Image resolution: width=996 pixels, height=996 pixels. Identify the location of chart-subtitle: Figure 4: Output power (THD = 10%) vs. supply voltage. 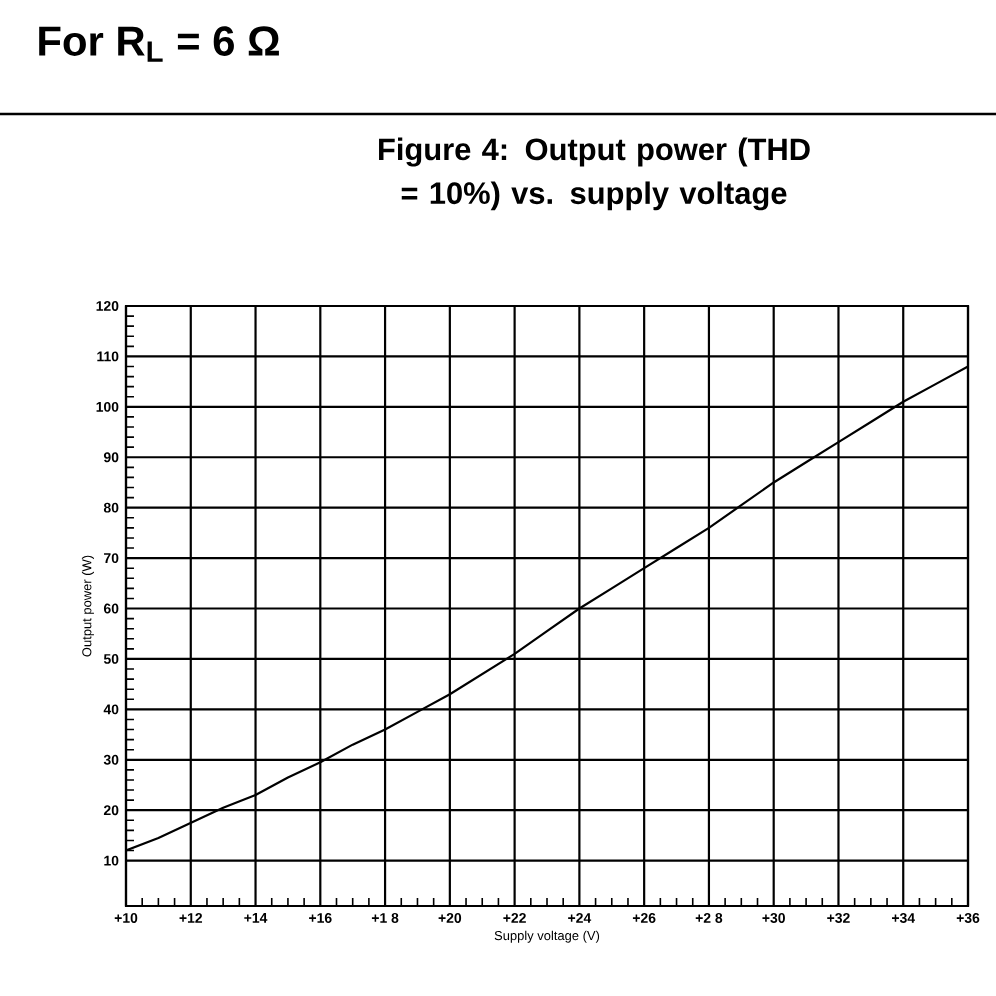
(594, 174).